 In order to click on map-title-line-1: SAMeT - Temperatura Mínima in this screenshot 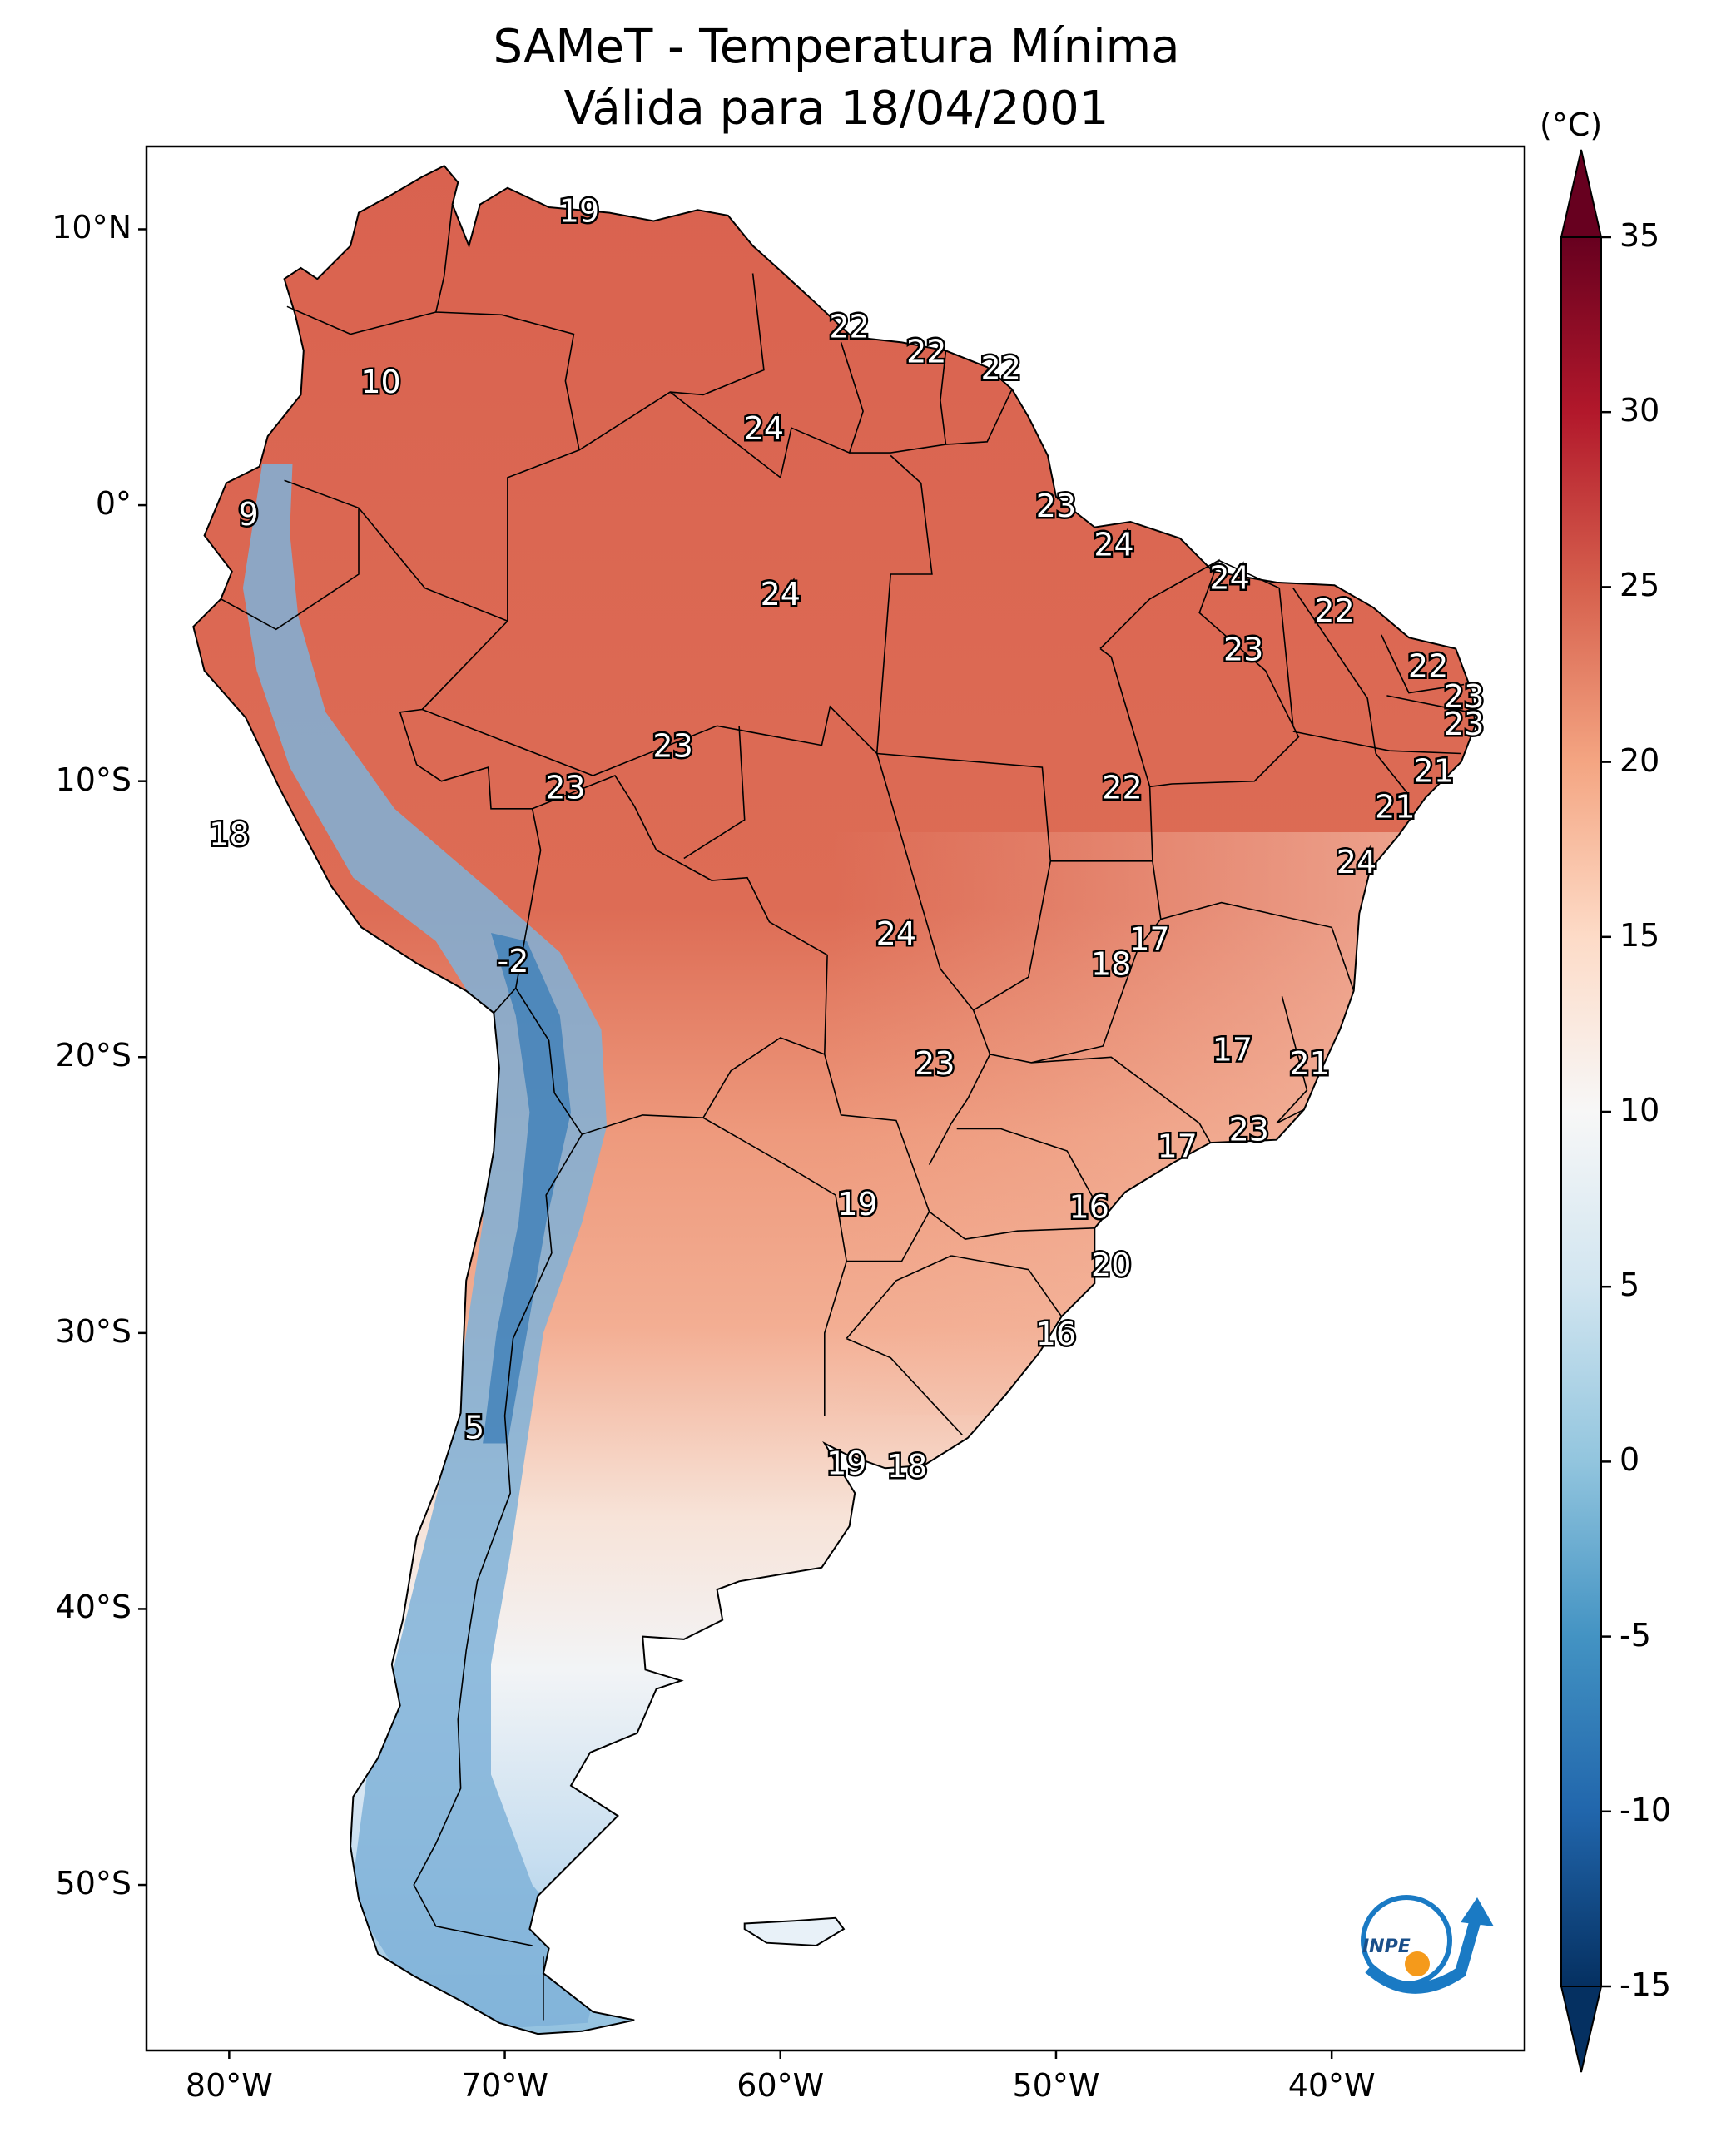, I will do `click(837, 47)`.